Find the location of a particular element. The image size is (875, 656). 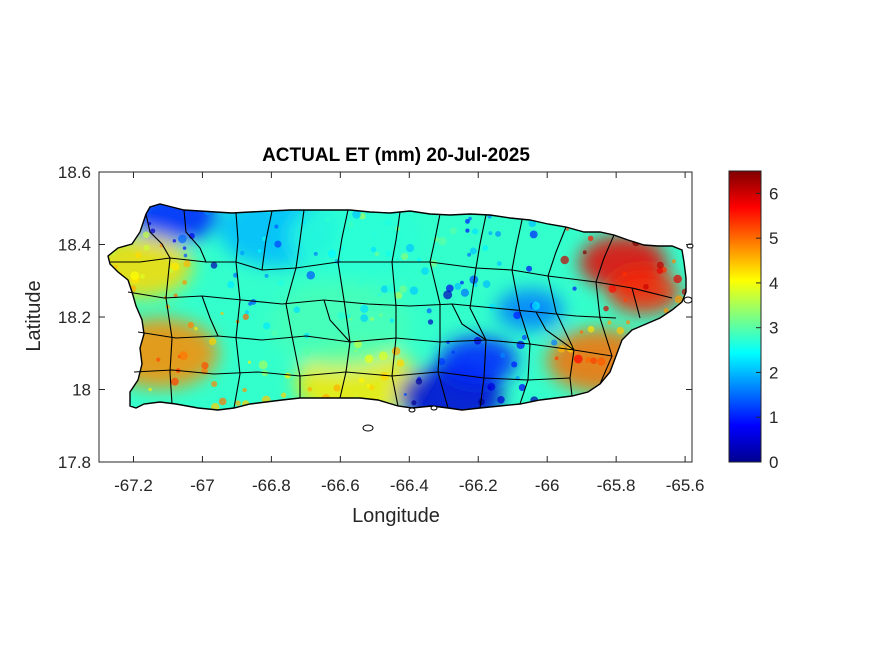

x-tick-label: -67 is located at coordinates (202, 485).